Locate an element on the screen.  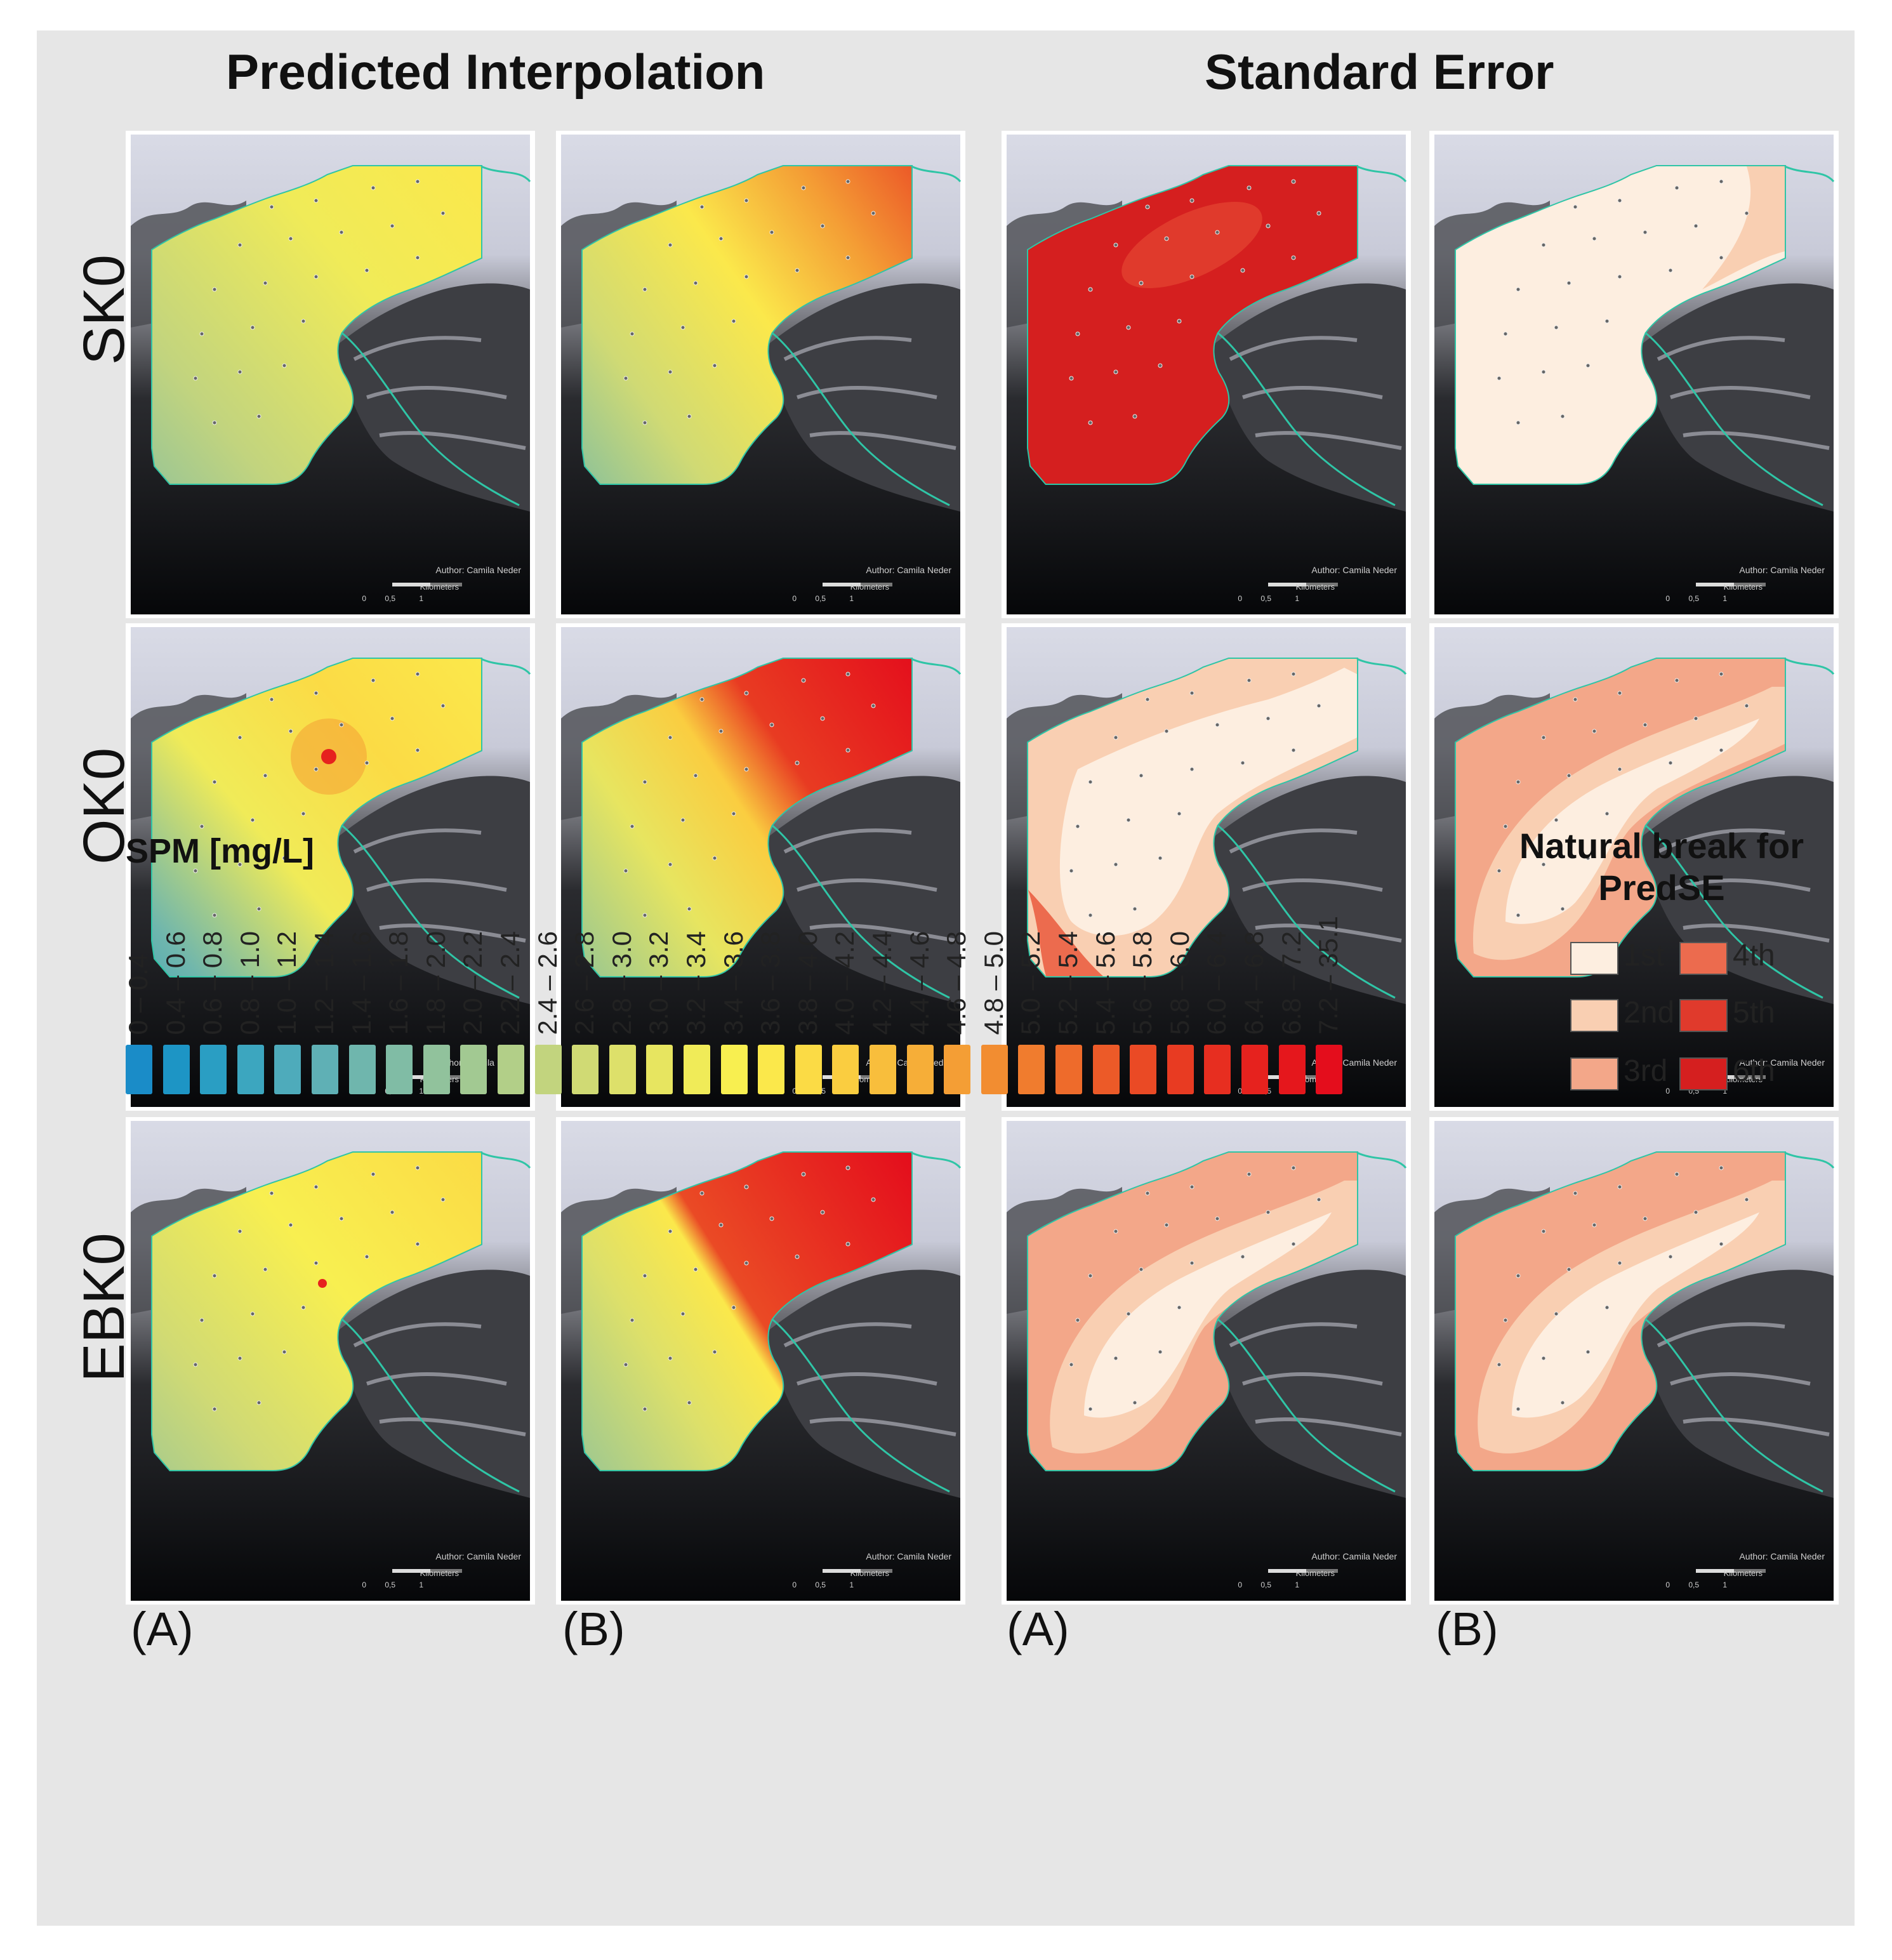
spm-legend-title: SPM [mg/L] is located at coordinates (220, 851).